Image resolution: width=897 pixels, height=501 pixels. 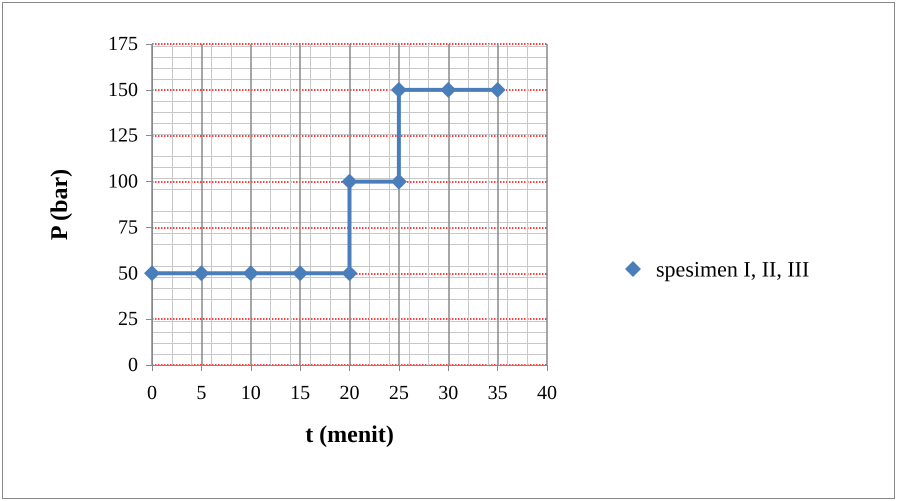 What do you see at coordinates (349, 435) in the screenshot?
I see `x-axis-title: t (menit)` at bounding box center [349, 435].